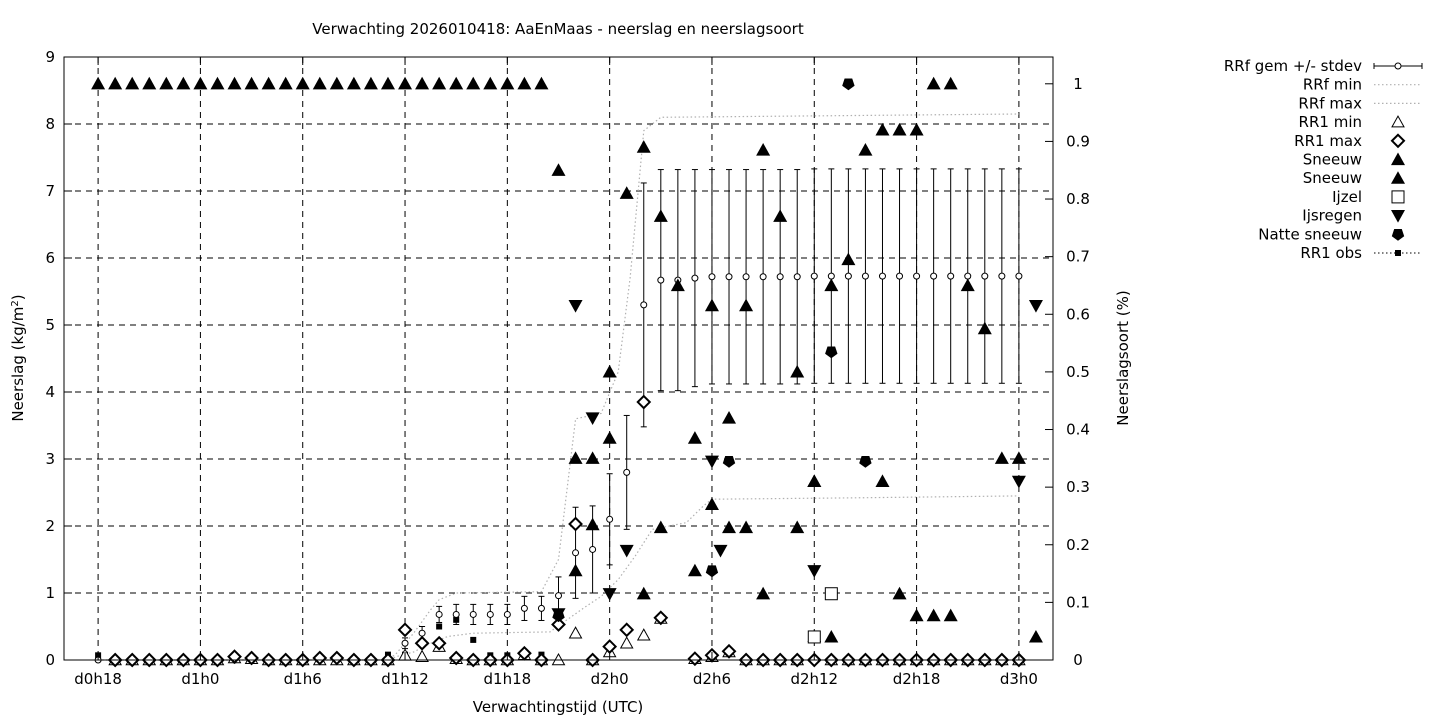 The image size is (1440, 720). I want to click on y-left-tick-label: 7, so click(50, 191).